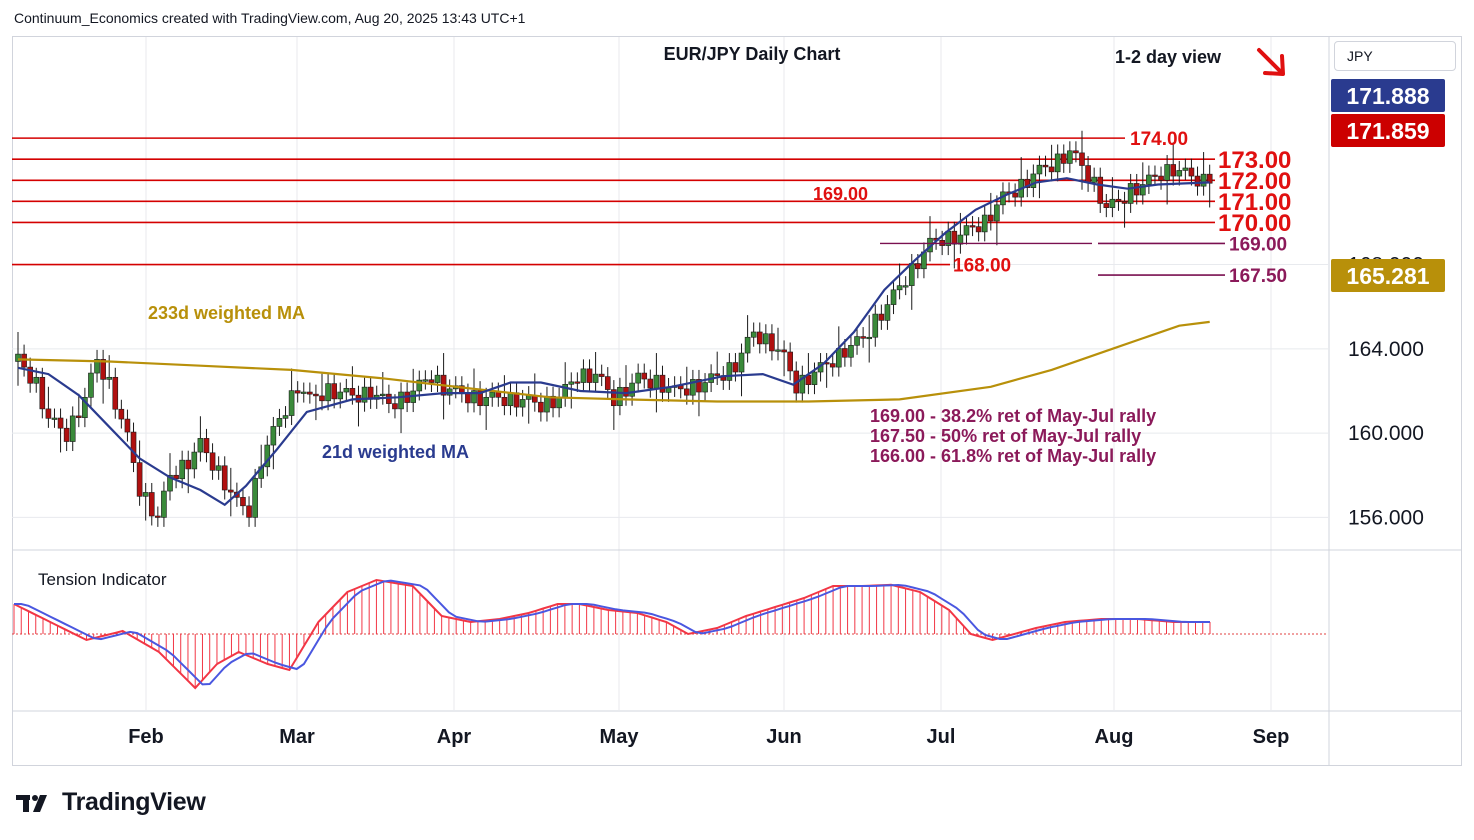 This screenshot has height=840, width=1474. I want to click on resistance-label: 174.00, so click(1159, 139).